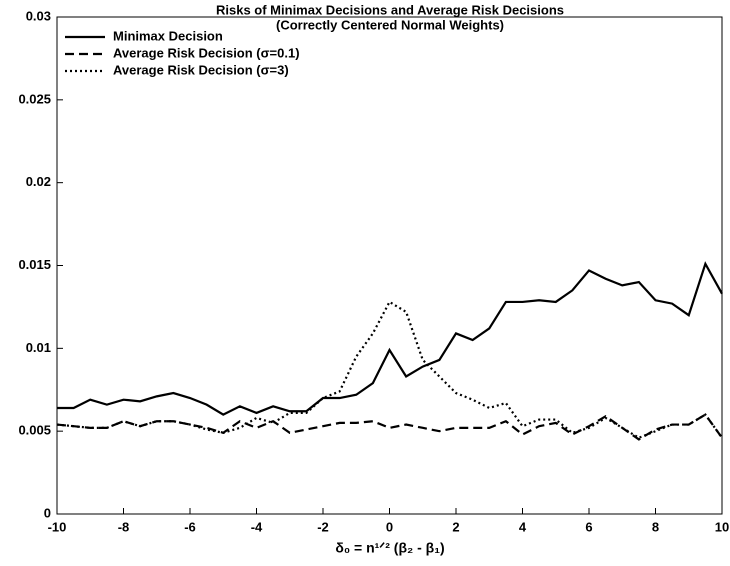 The width and height of the screenshot is (730, 566). I want to click on y-tick-label: 0.005, so click(34, 430).